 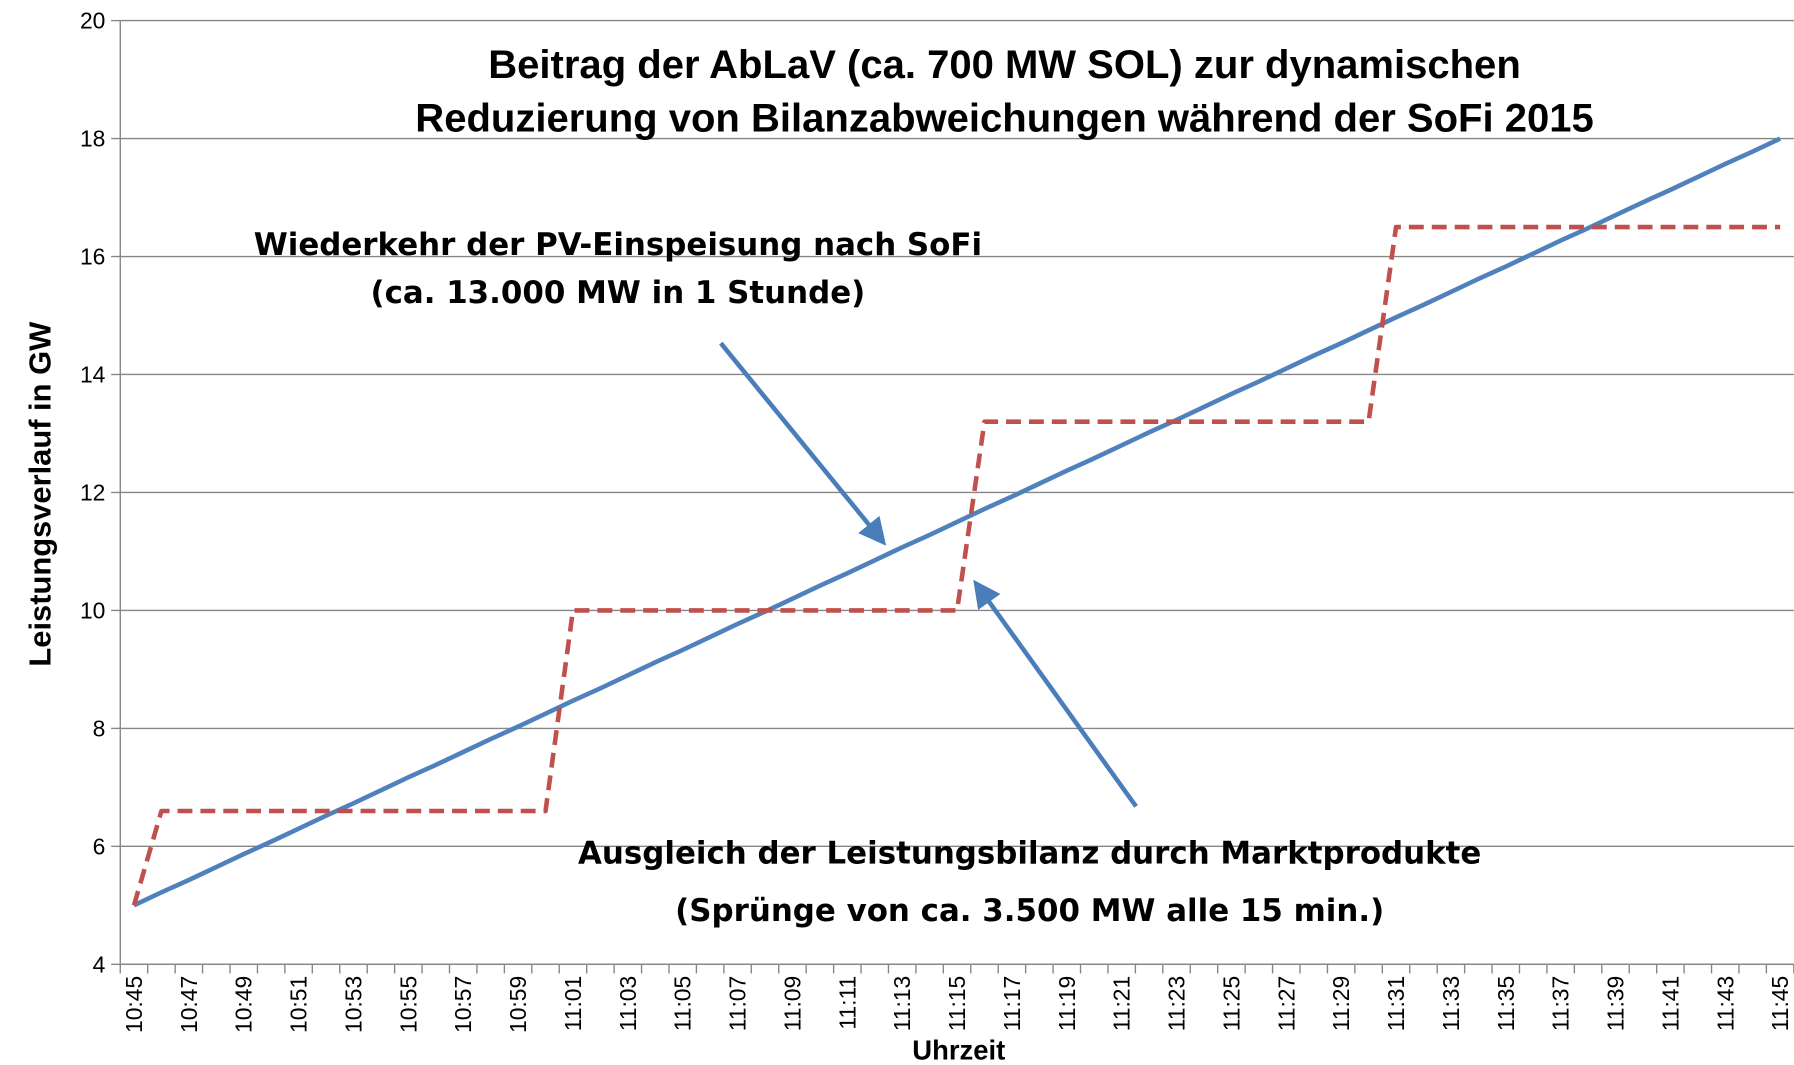 What do you see at coordinates (134, 1004) in the screenshot?
I see `x-tick-label: 10:45` at bounding box center [134, 1004].